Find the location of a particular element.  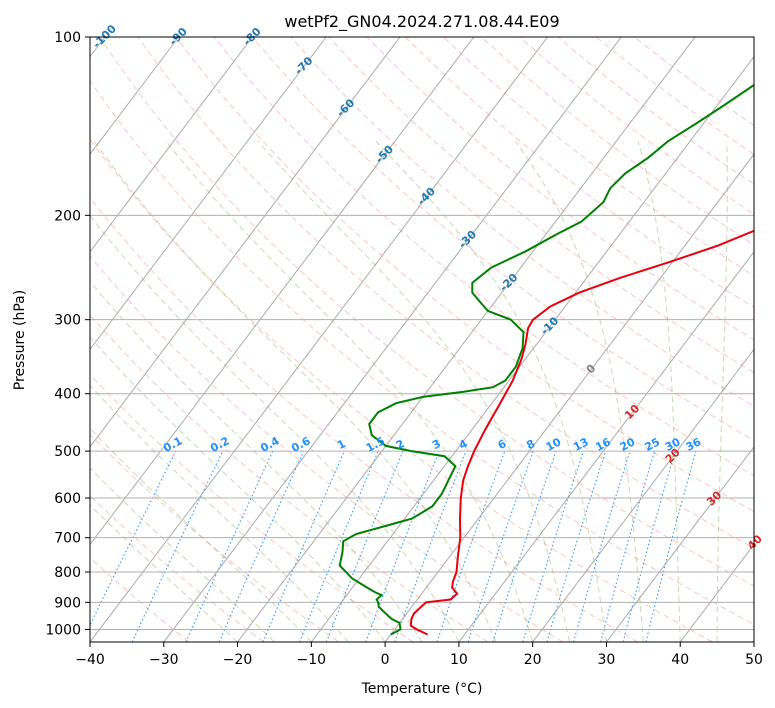

y-tick-label: 400 is located at coordinates (67, 395).